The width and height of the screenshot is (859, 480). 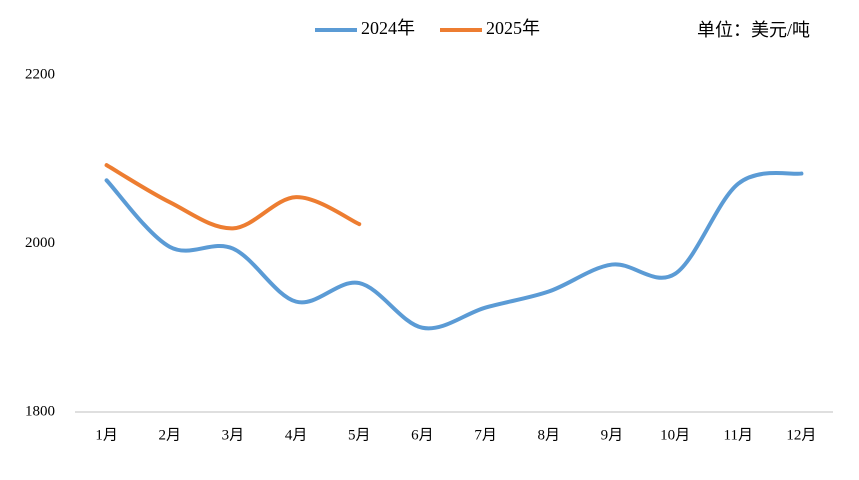 What do you see at coordinates (753, 30) in the screenshot?
I see `unit-label: 单位：美元/吨` at bounding box center [753, 30].